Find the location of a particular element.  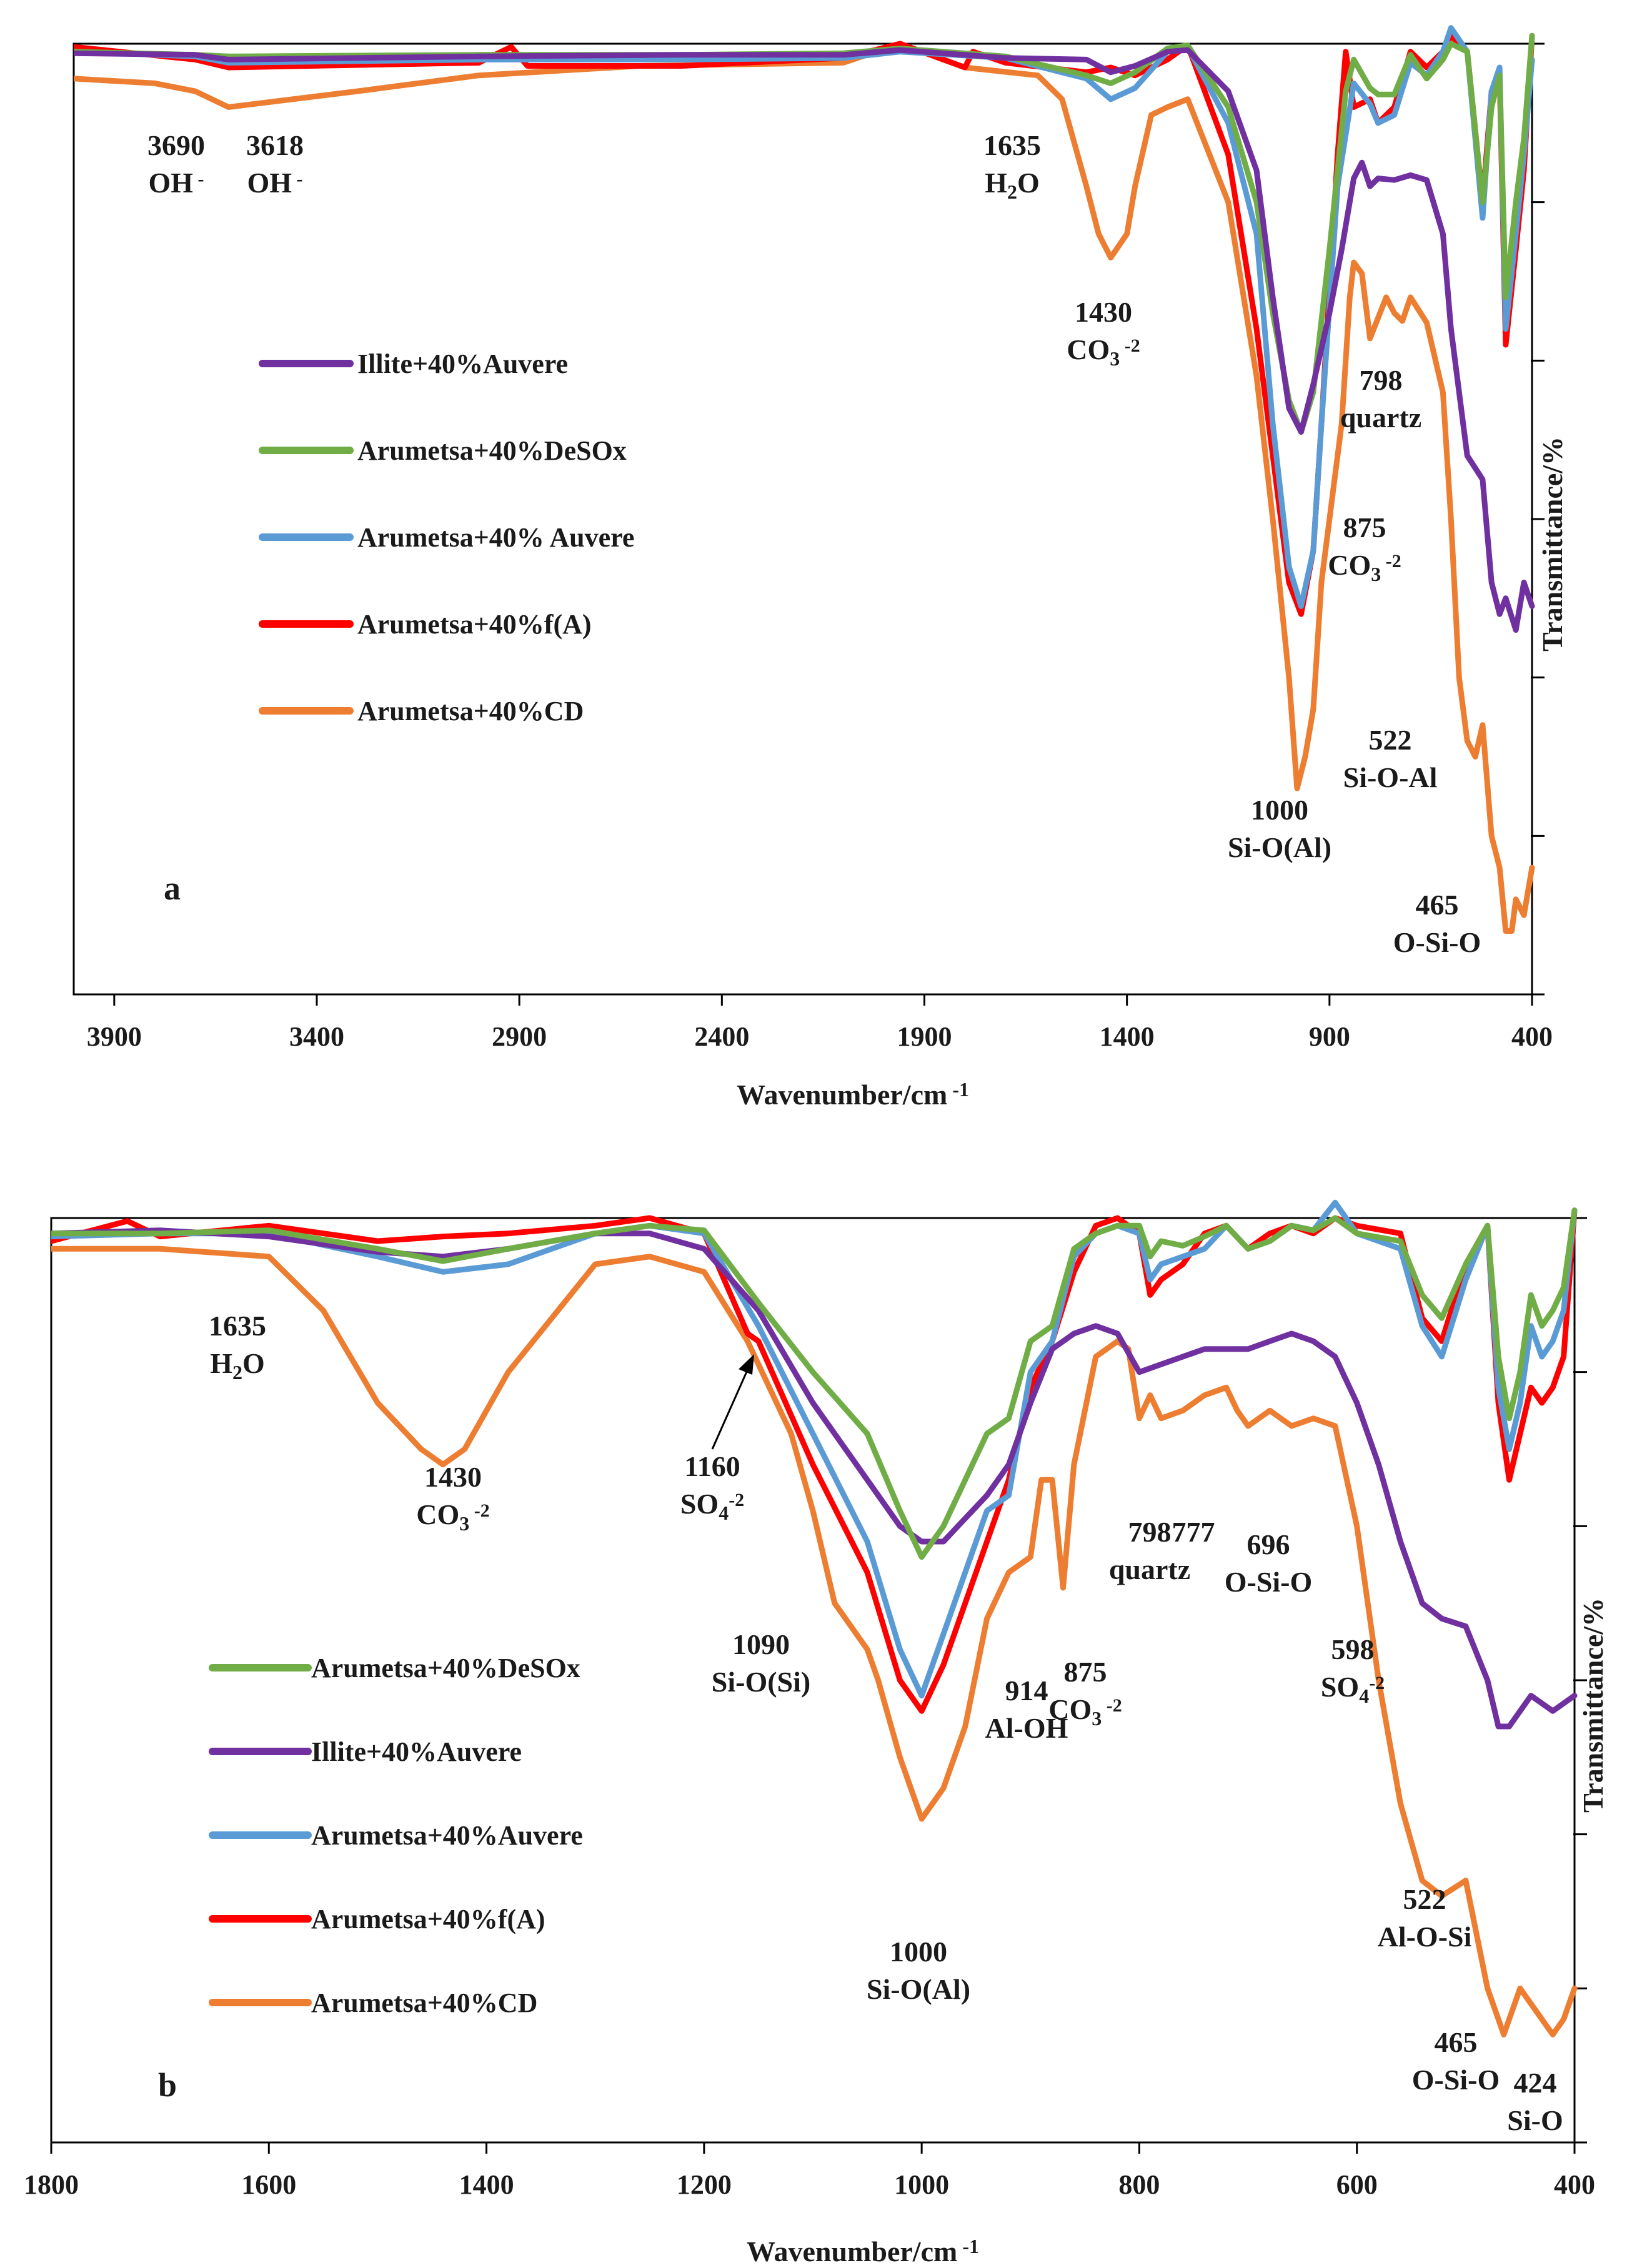

annotation-wavenumber: 3690 is located at coordinates (176, 145).